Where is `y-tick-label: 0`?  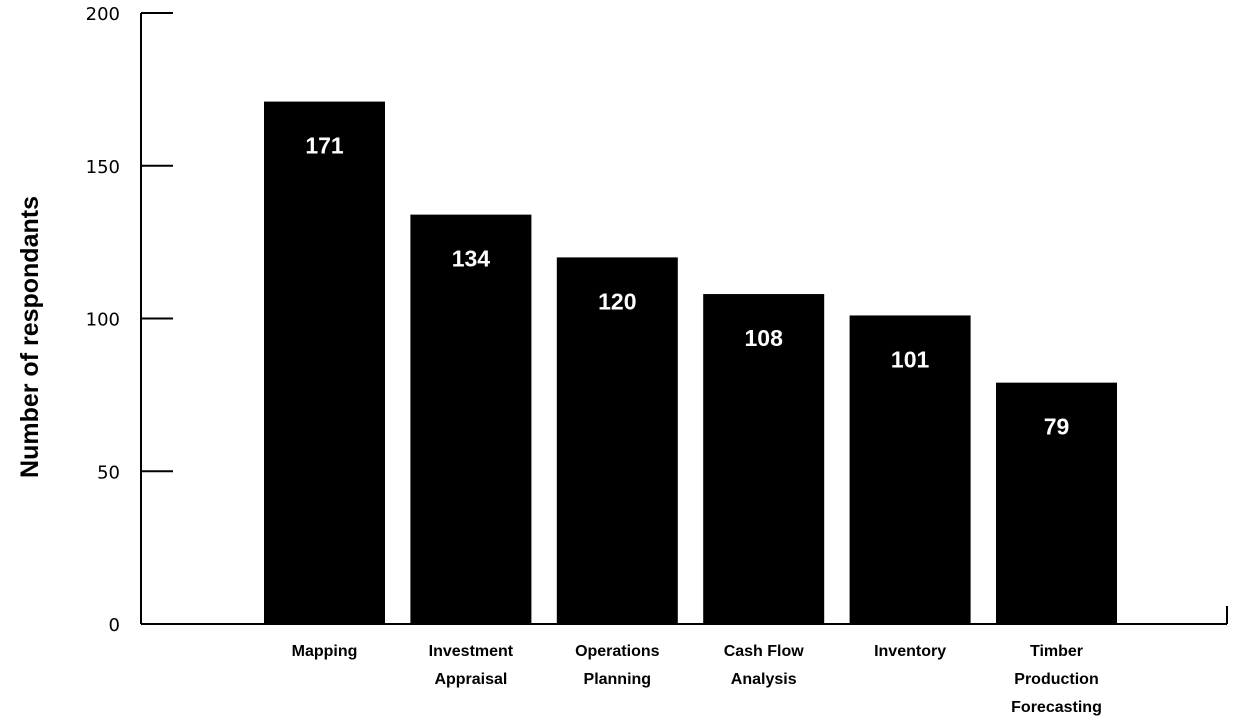
y-tick-label: 0 is located at coordinates (114, 625).